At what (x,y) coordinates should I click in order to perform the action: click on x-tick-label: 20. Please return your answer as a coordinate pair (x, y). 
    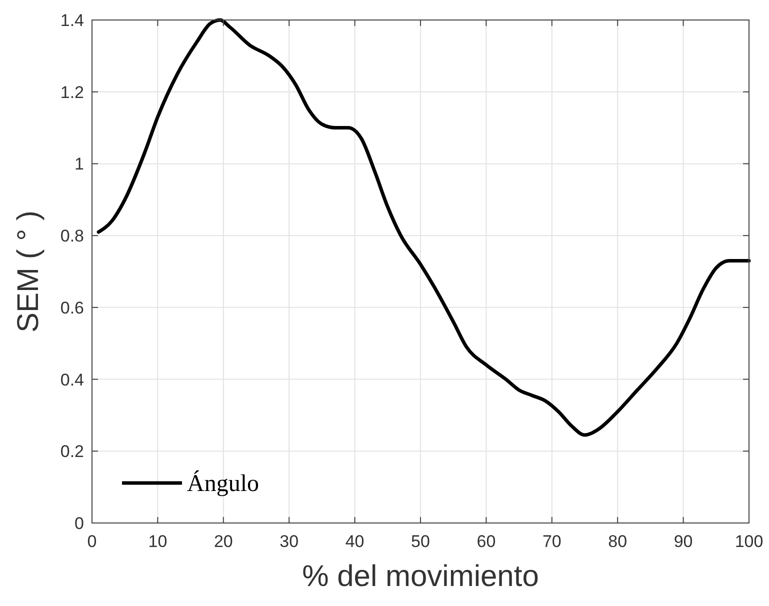
    Looking at the image, I should click on (223, 541).